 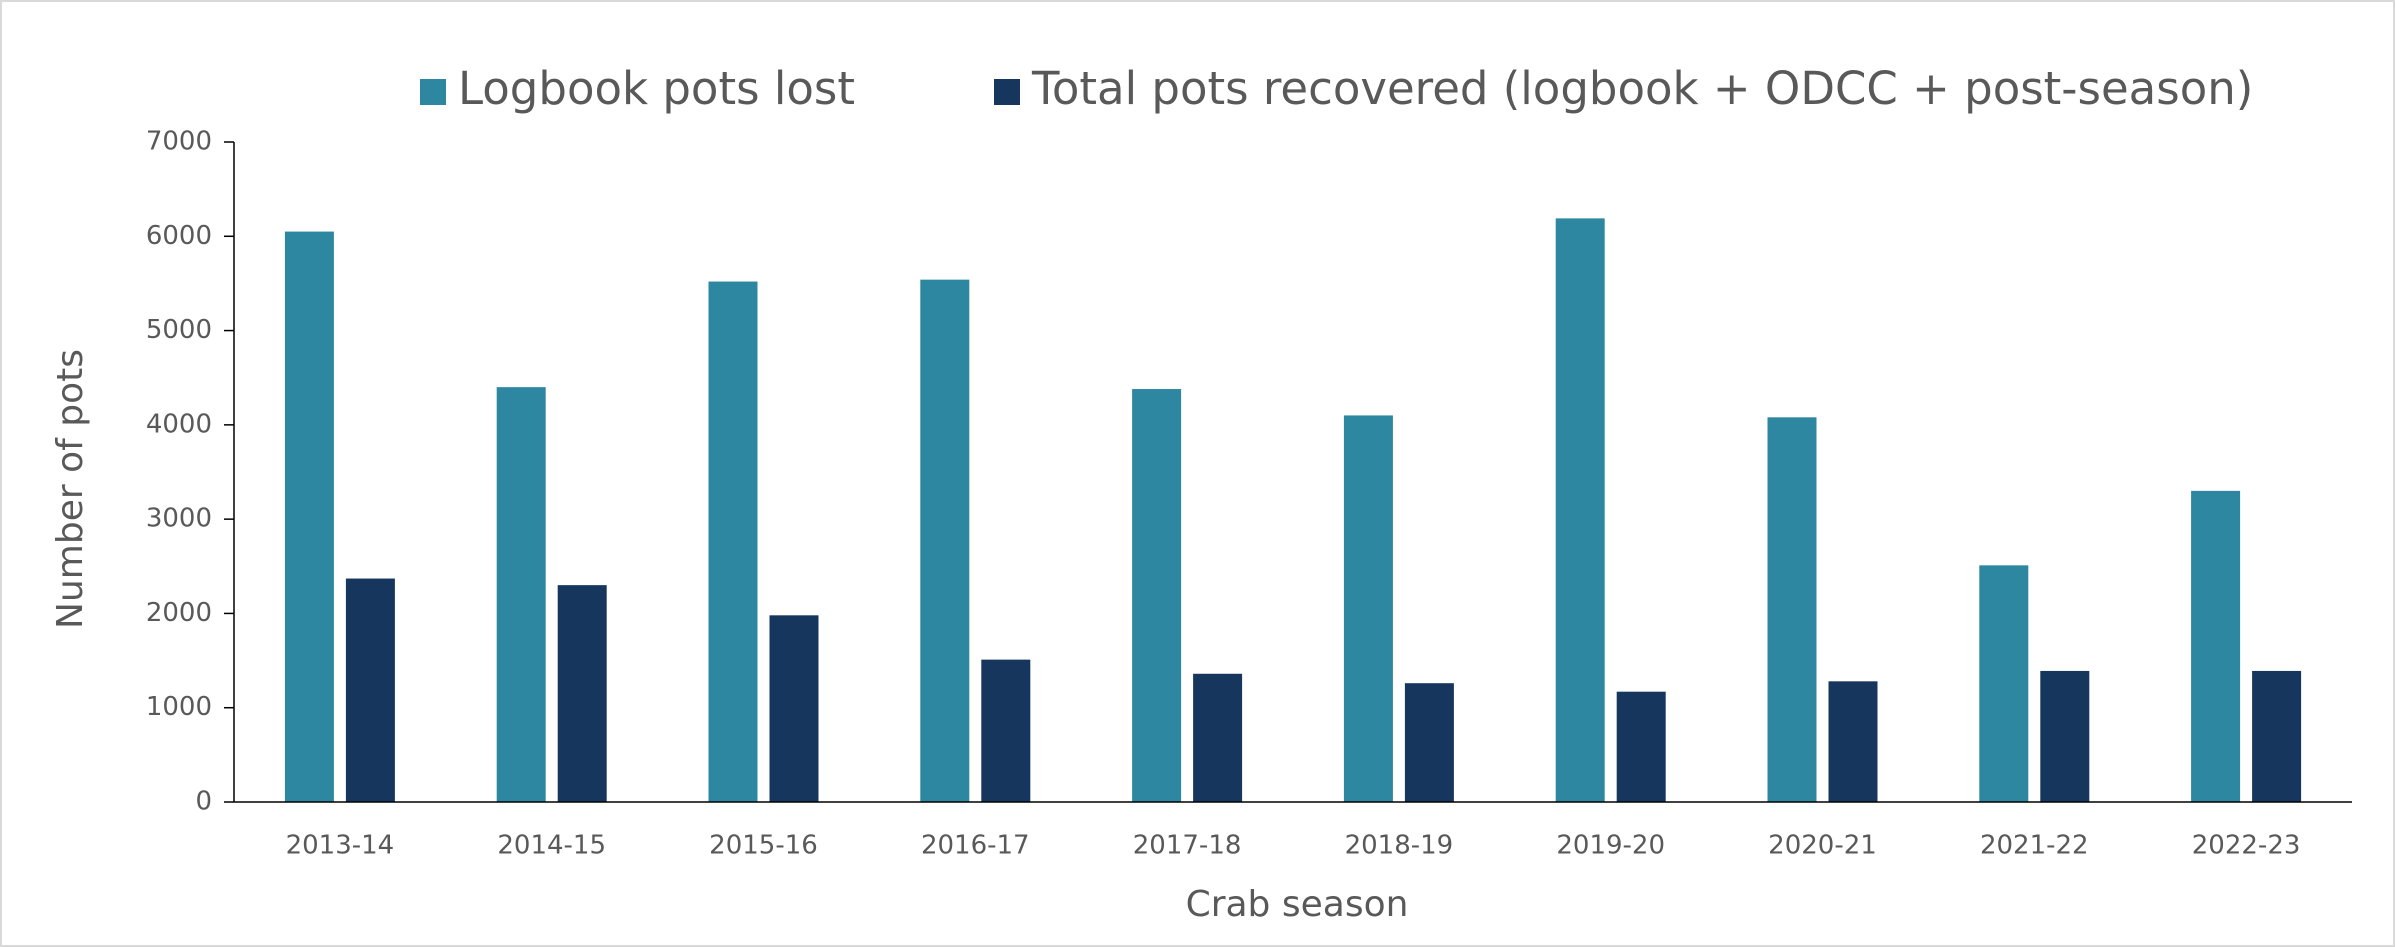 What do you see at coordinates (203, 802) in the screenshot?
I see `y-tick-label: 0` at bounding box center [203, 802].